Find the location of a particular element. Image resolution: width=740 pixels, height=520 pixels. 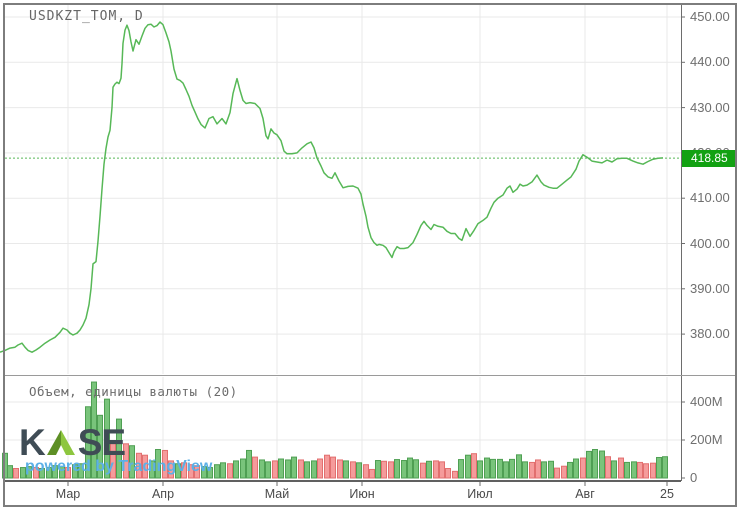

price-tick-label: 380.00 is located at coordinates (710, 334).